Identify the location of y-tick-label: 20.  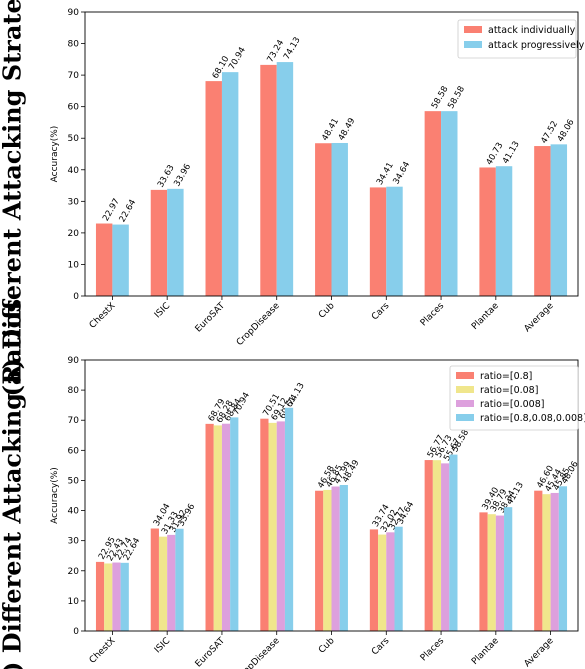
(74, 234).